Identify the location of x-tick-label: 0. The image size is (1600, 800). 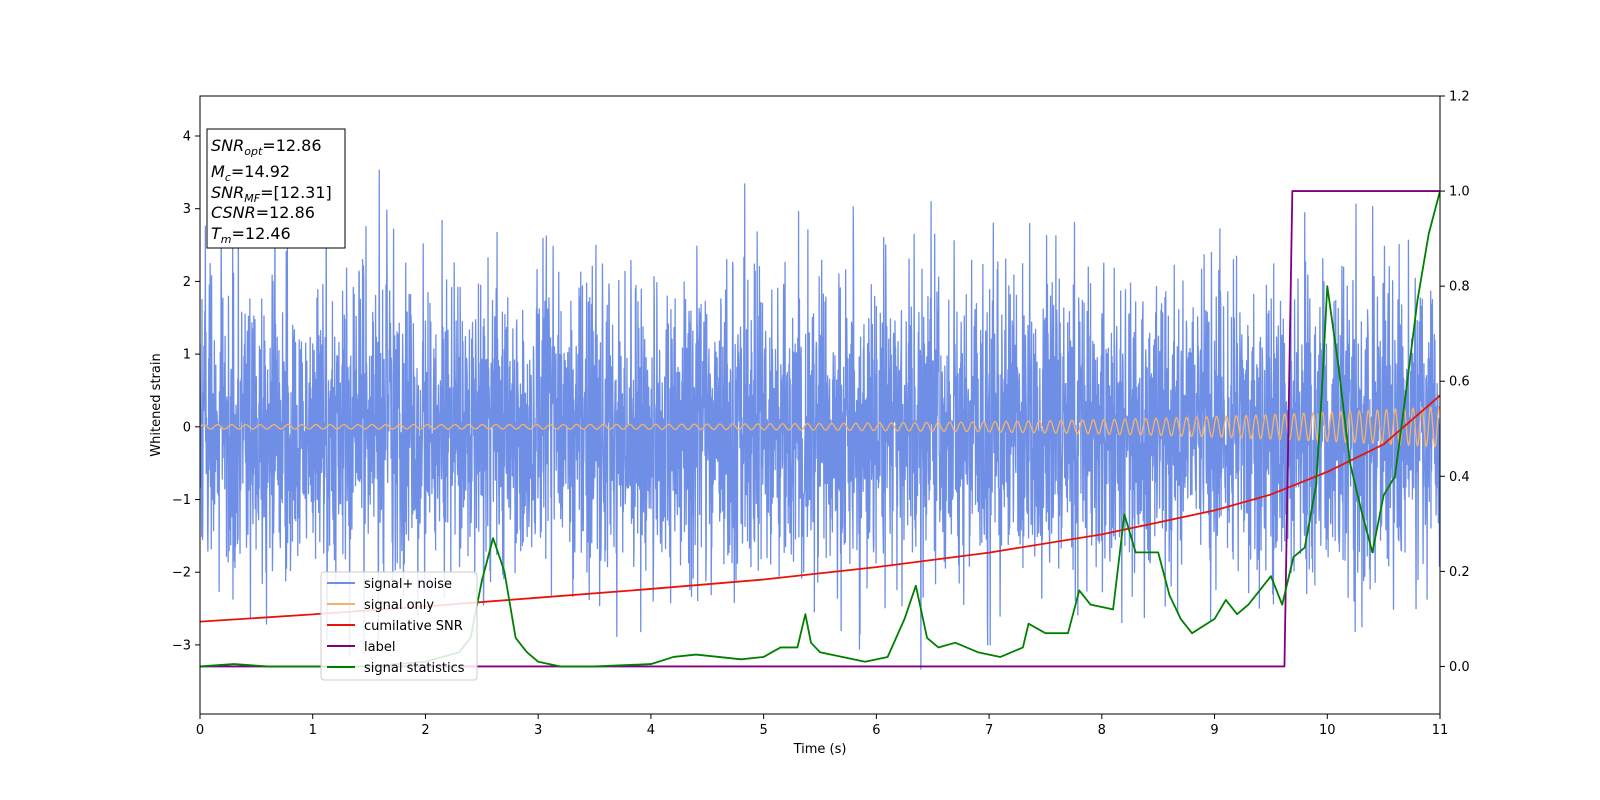
(200, 730).